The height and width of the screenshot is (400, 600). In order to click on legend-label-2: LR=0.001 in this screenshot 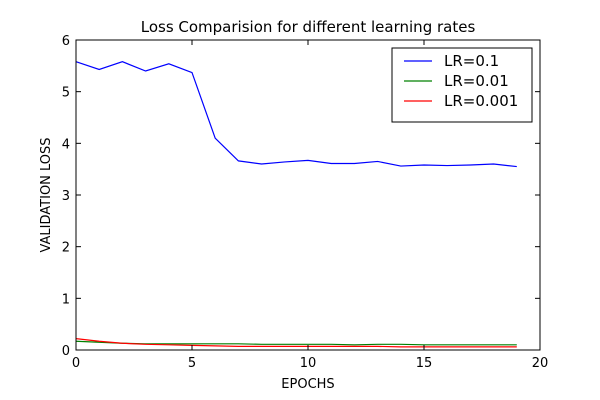, I will do `click(481, 101)`.